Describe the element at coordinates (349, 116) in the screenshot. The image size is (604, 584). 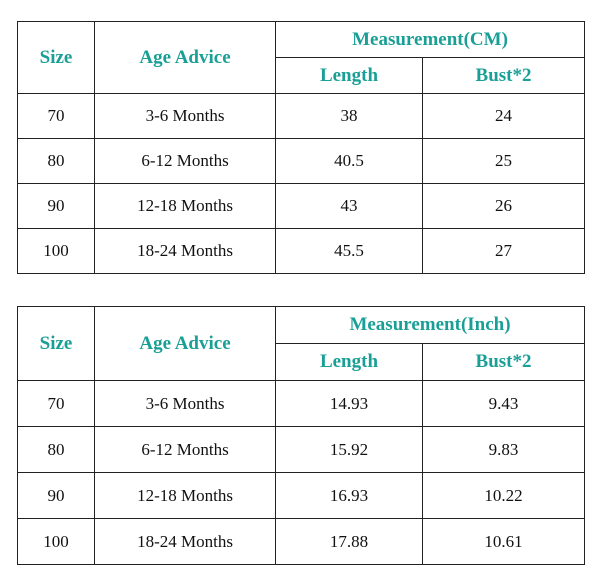
I see `cell-length: 38` at that location.